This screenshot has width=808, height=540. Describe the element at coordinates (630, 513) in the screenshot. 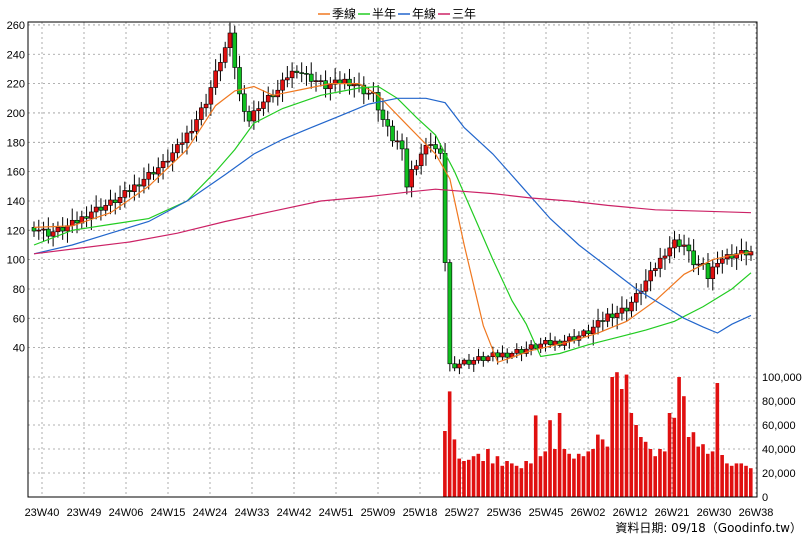

I see `x-tick-14: 26W12` at that location.